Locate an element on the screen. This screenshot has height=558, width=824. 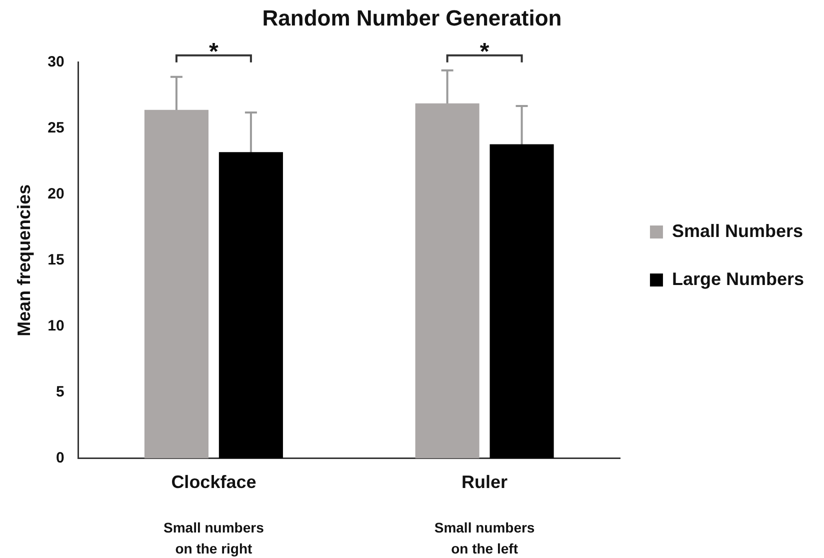
chart-title: Random Number Generation is located at coordinates (412, 17).